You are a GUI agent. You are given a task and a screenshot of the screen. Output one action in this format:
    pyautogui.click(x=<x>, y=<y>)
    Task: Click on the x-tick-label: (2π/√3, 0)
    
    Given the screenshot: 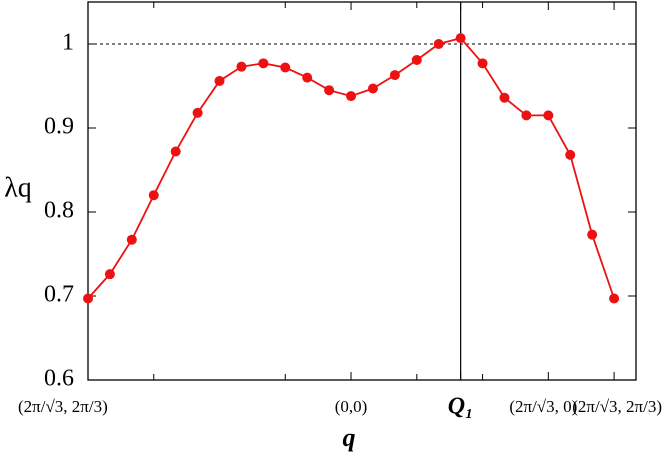 What is the action you would take?
    pyautogui.click(x=543, y=406)
    